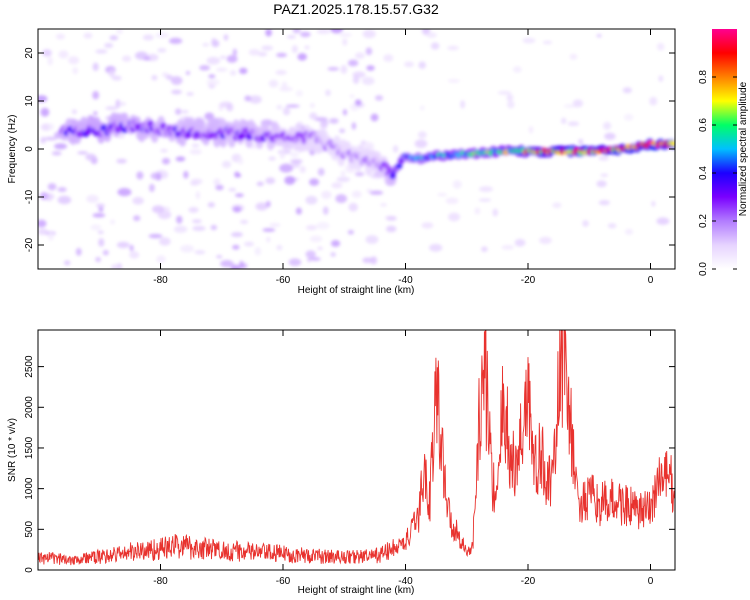  I want to click on y-tick-label: -20, so click(29, 244).